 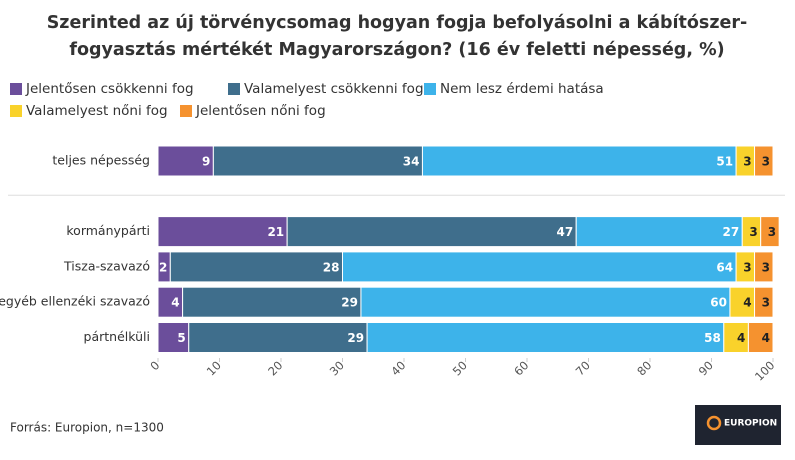 What do you see at coordinates (644, 368) in the screenshot?
I see `x-tick-label: 80` at bounding box center [644, 368].